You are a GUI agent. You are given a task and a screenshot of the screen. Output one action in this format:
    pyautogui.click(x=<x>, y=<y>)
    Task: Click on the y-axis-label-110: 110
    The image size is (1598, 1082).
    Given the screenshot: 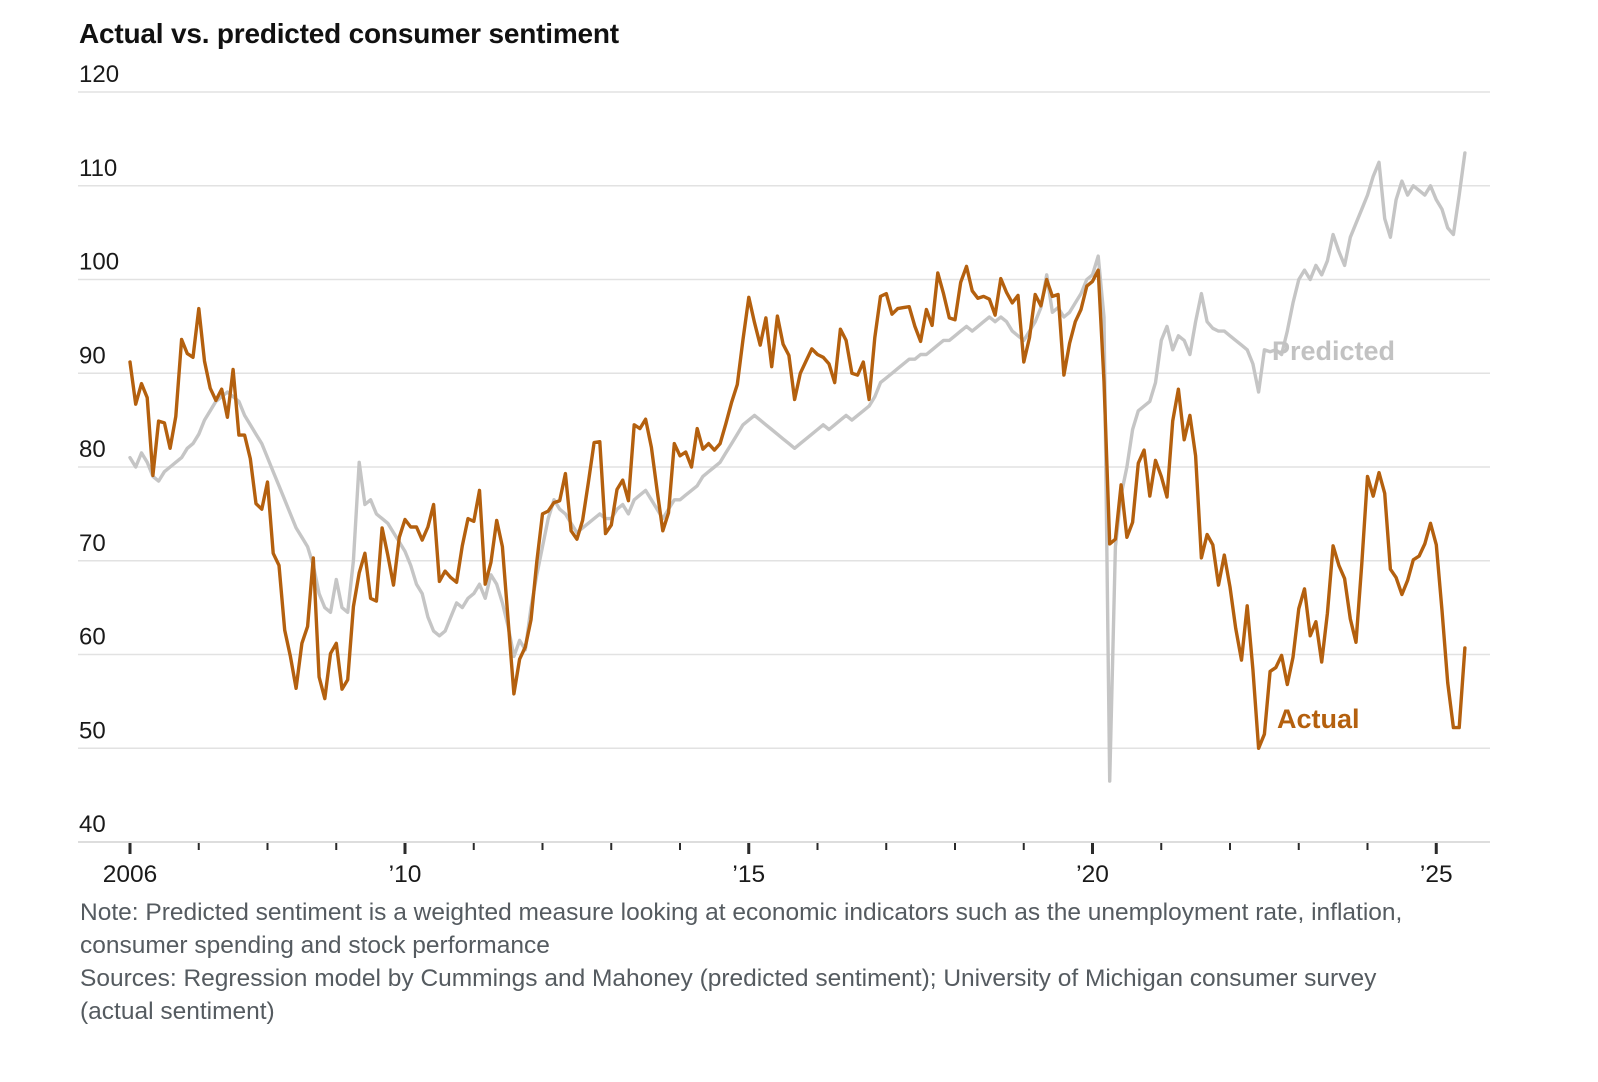 What is the action you would take?
    pyautogui.click(x=98, y=168)
    